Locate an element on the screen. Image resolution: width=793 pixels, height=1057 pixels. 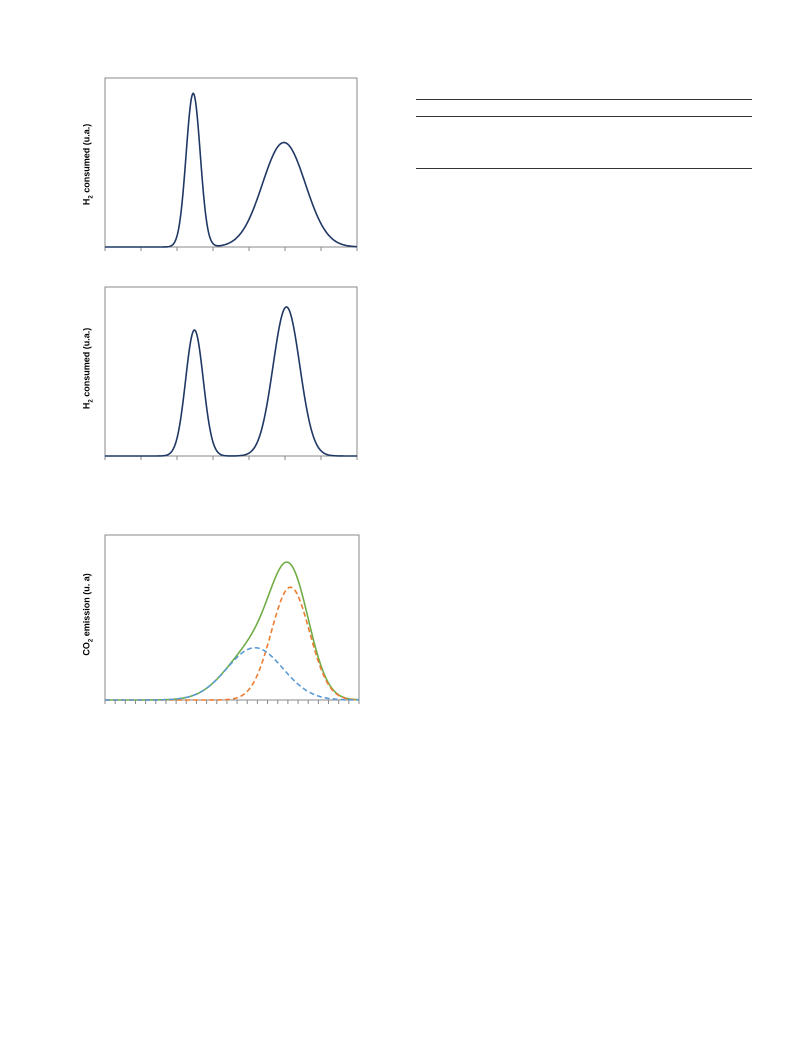
chart-h2-consumption-top is located at coordinates (231, 164).